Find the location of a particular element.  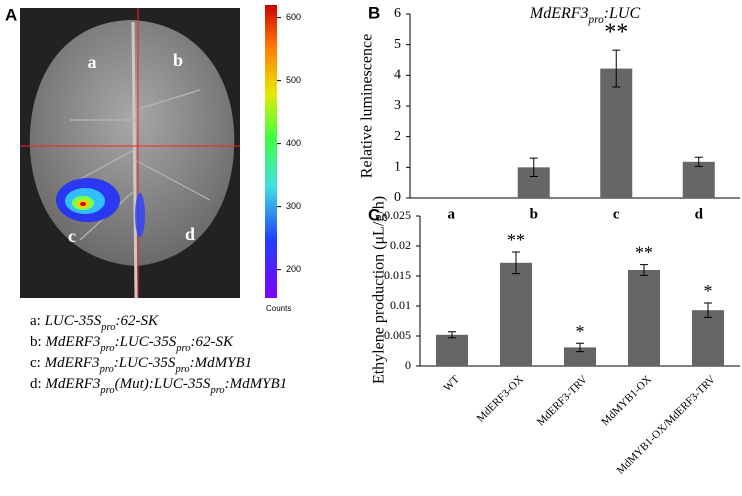

quadrant-label: c is located at coordinates (72, 236).